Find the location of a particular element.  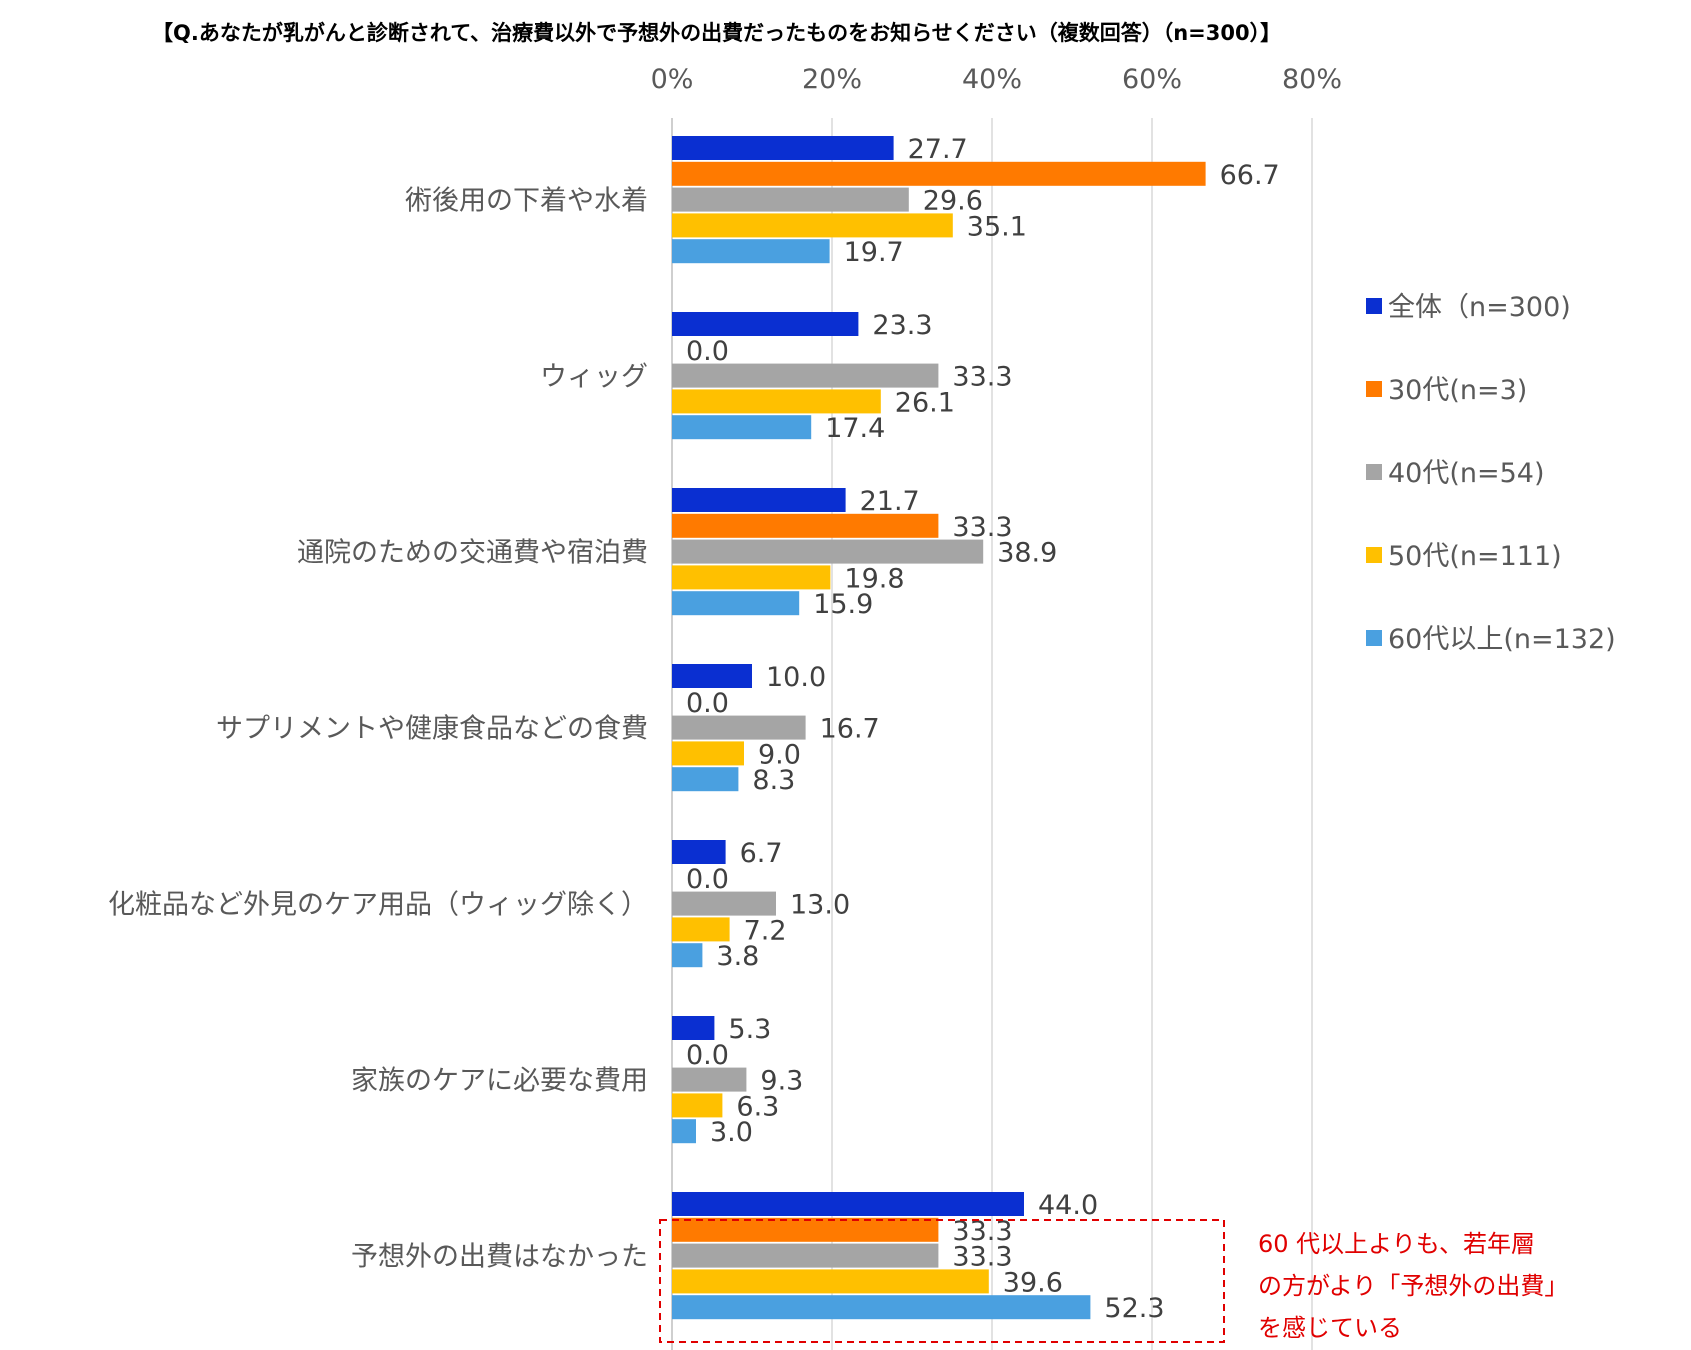

data-label: 6.3 is located at coordinates (757, 1106).